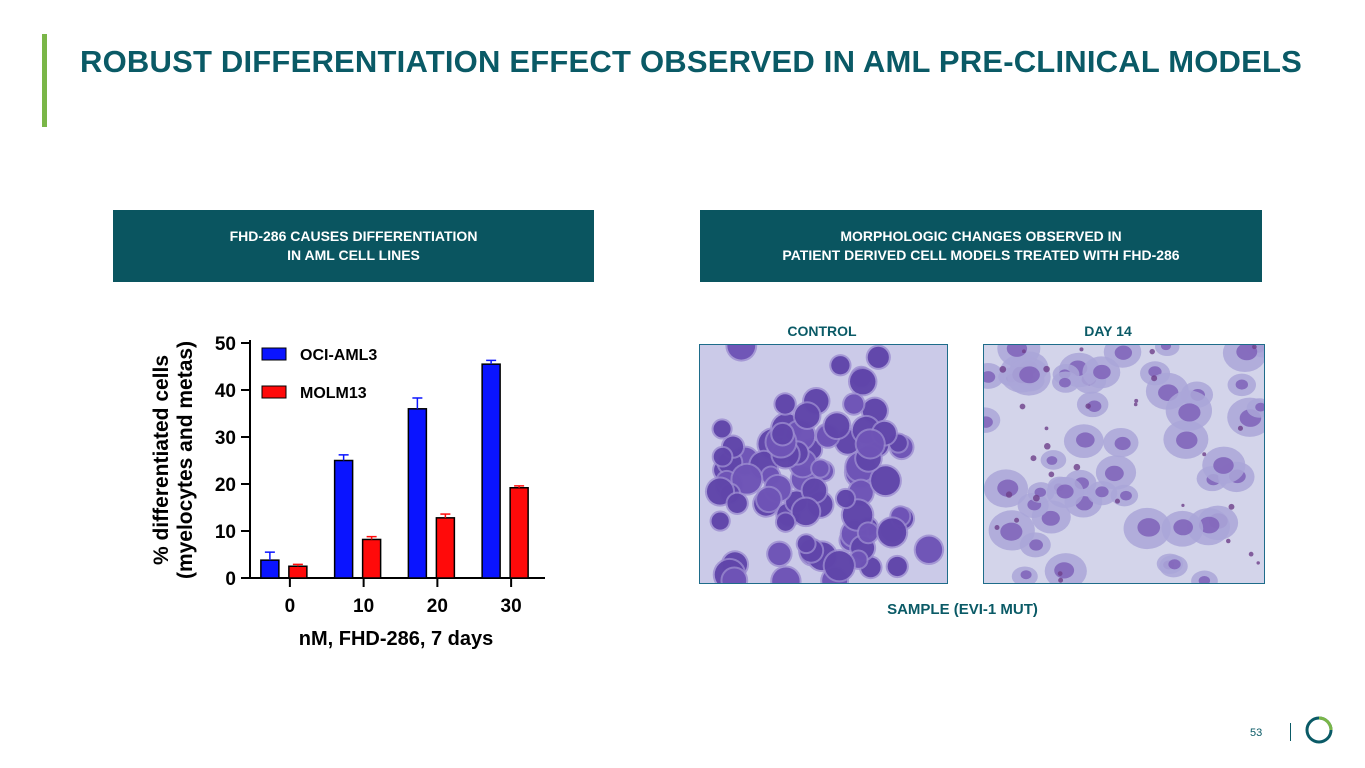  I want to click on right-banner-line-1: MORPHOLOGIC CHANGES OBSERVED IN, so click(981, 236).